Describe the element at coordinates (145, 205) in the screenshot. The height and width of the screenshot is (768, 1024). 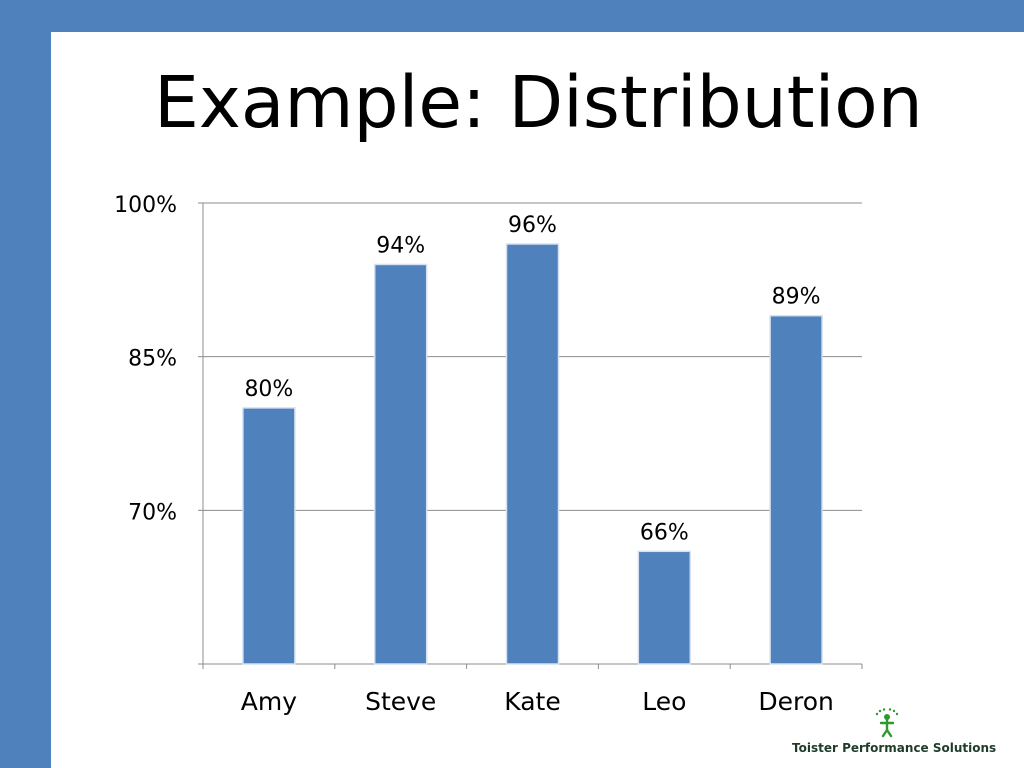
I see `y-tick-label: 100%` at that location.